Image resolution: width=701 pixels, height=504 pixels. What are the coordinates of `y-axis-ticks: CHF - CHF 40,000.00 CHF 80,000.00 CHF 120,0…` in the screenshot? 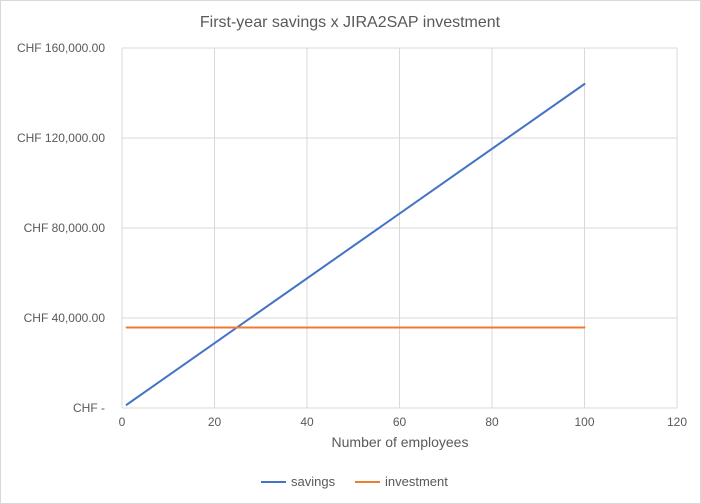 It's located at (61, 228).